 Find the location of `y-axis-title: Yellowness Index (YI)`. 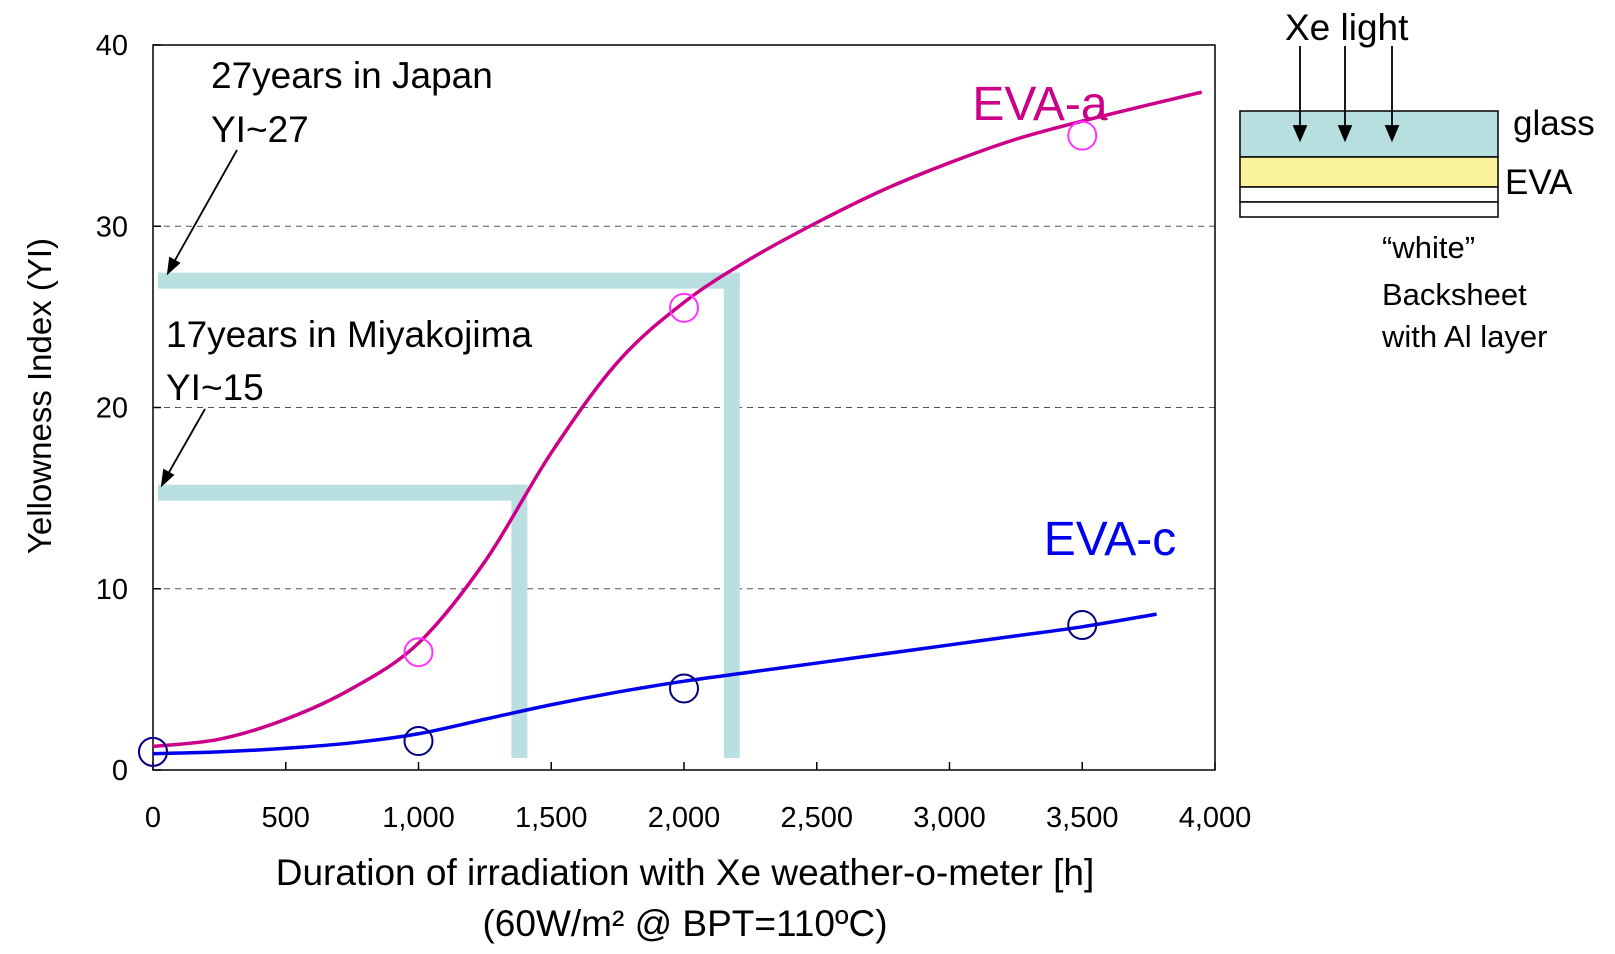

y-axis-title: Yellowness Index (YI) is located at coordinates (39, 396).